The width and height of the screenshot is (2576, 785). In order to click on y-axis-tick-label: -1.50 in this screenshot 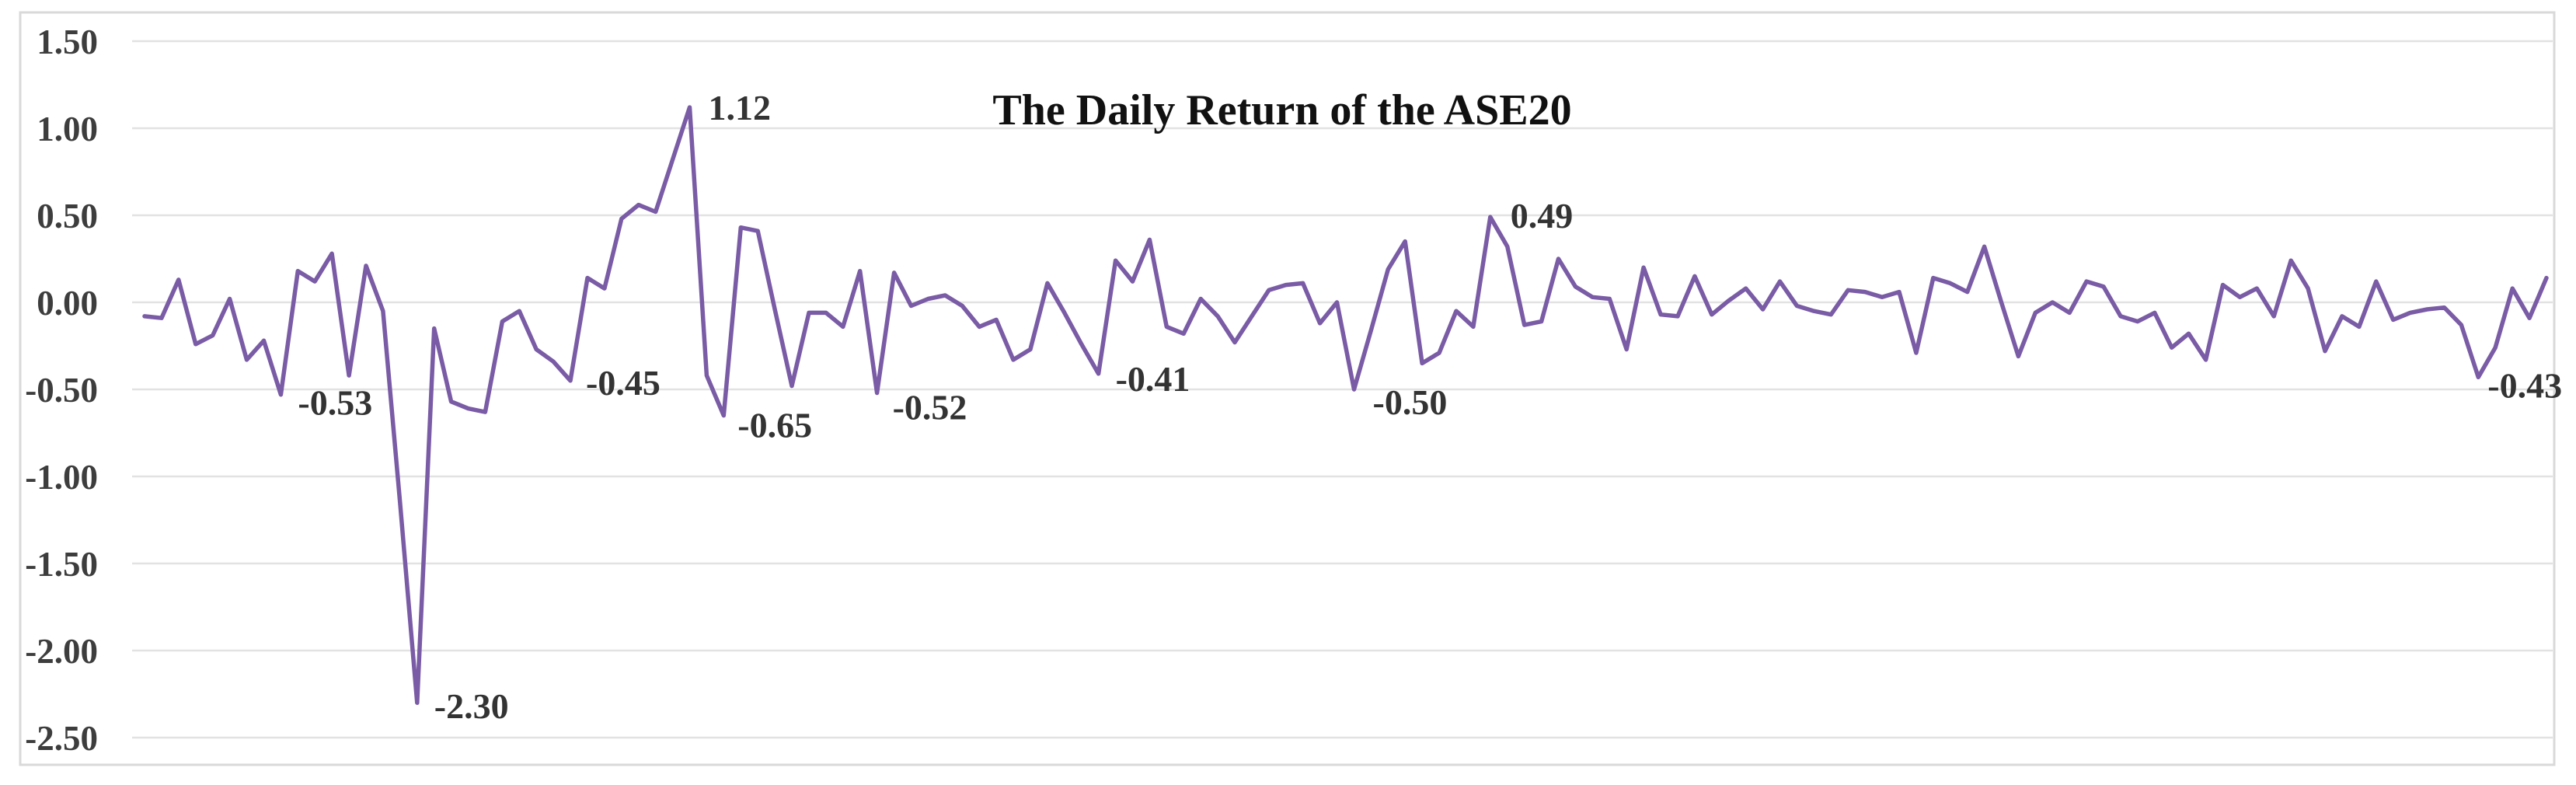, I will do `click(61, 564)`.